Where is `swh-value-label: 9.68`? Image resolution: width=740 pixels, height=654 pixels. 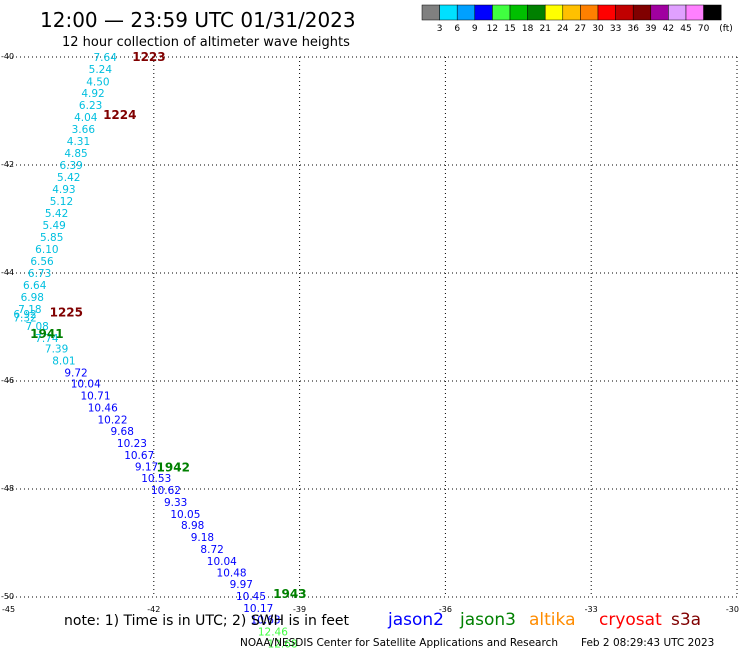 swh-value-label: 9.68 is located at coordinates (122, 432).